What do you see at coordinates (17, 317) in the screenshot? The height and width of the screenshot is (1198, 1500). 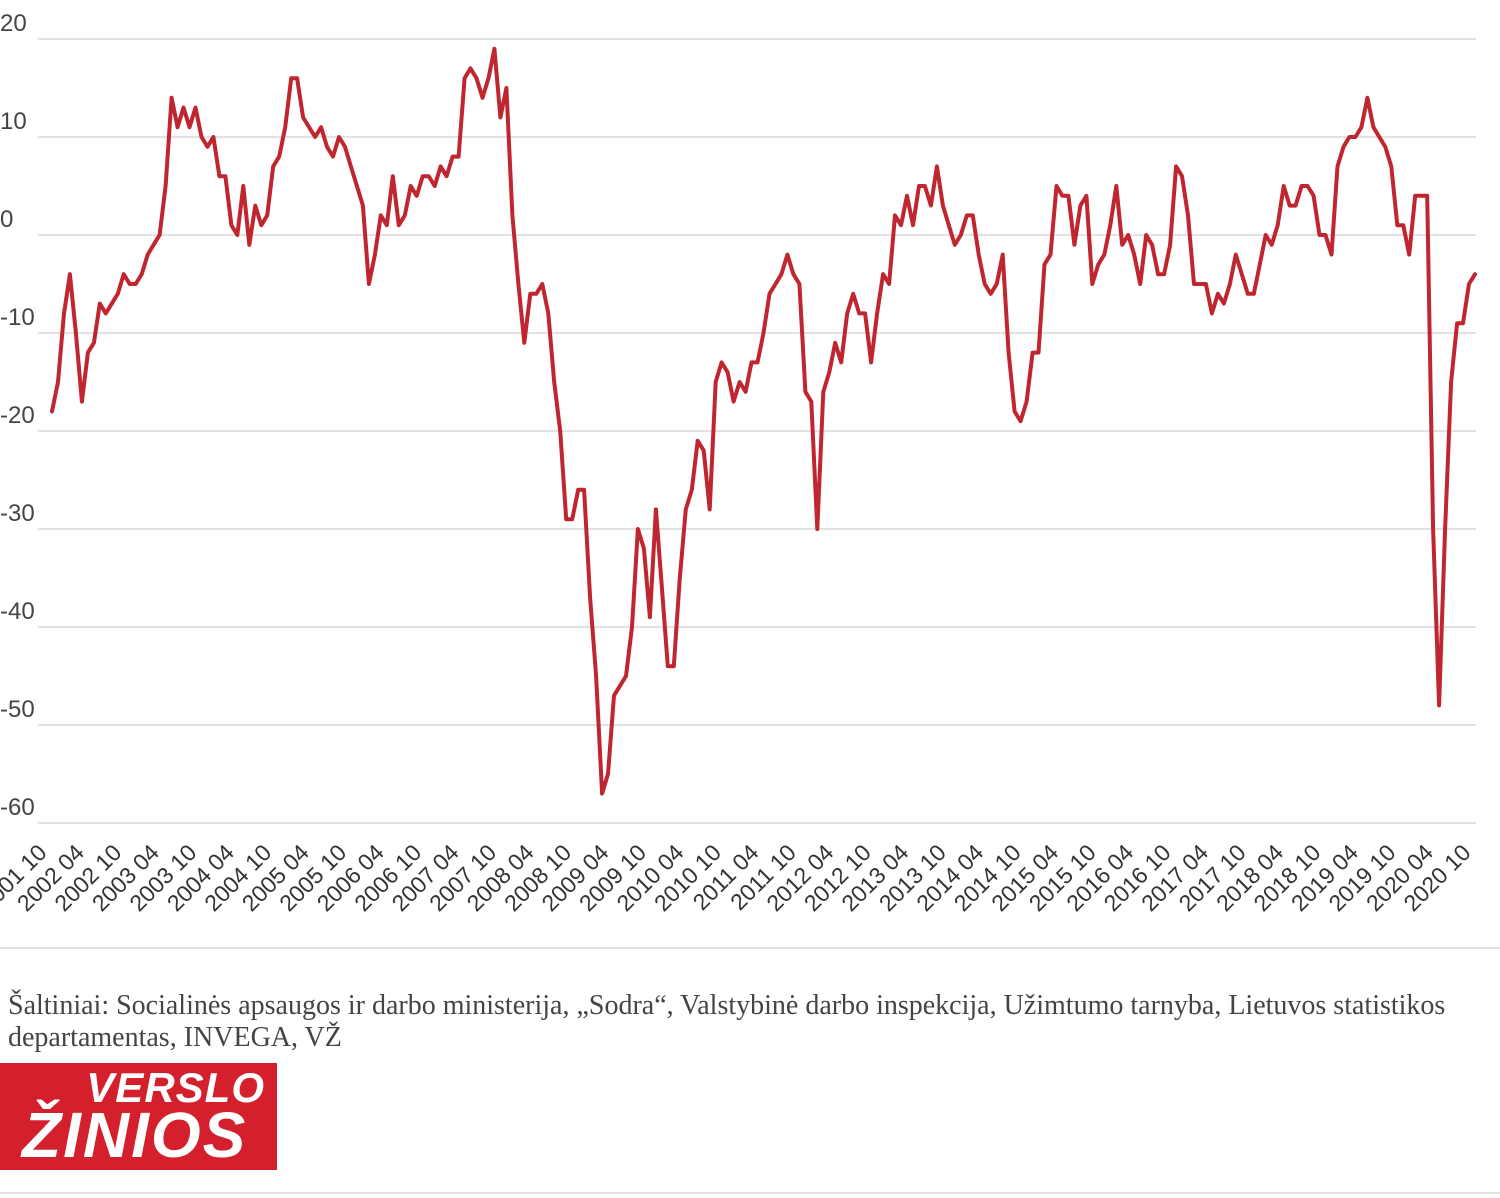 I see `y-tick-label: -10` at bounding box center [17, 317].